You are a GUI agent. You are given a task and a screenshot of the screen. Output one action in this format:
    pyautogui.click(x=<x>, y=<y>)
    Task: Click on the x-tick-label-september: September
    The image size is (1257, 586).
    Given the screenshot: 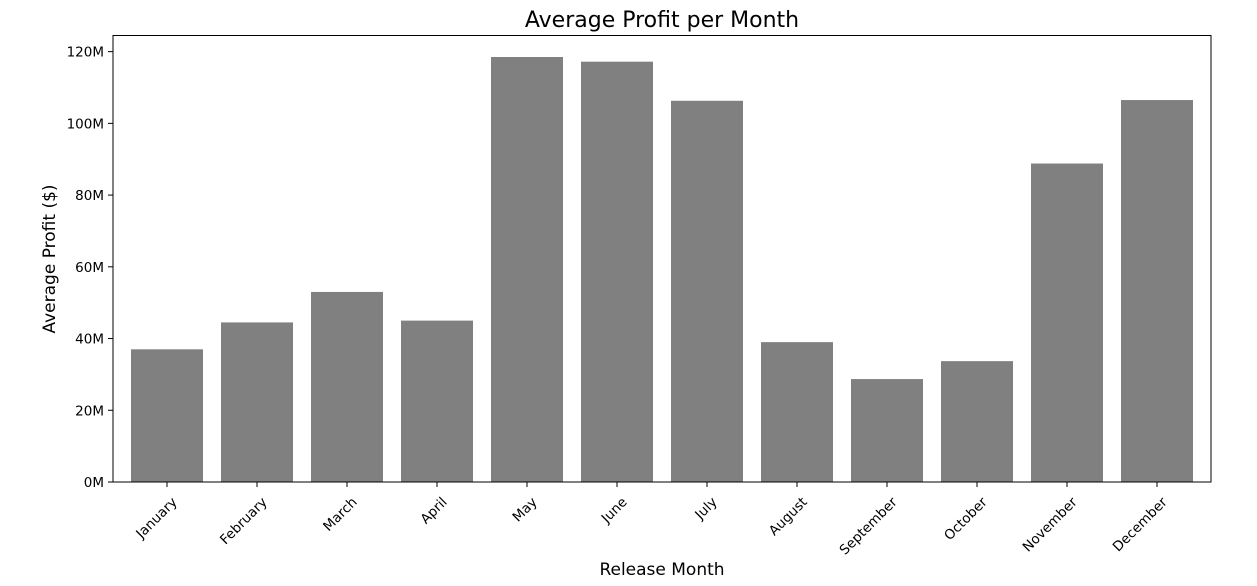 What is the action you would take?
    pyautogui.click(x=869, y=526)
    